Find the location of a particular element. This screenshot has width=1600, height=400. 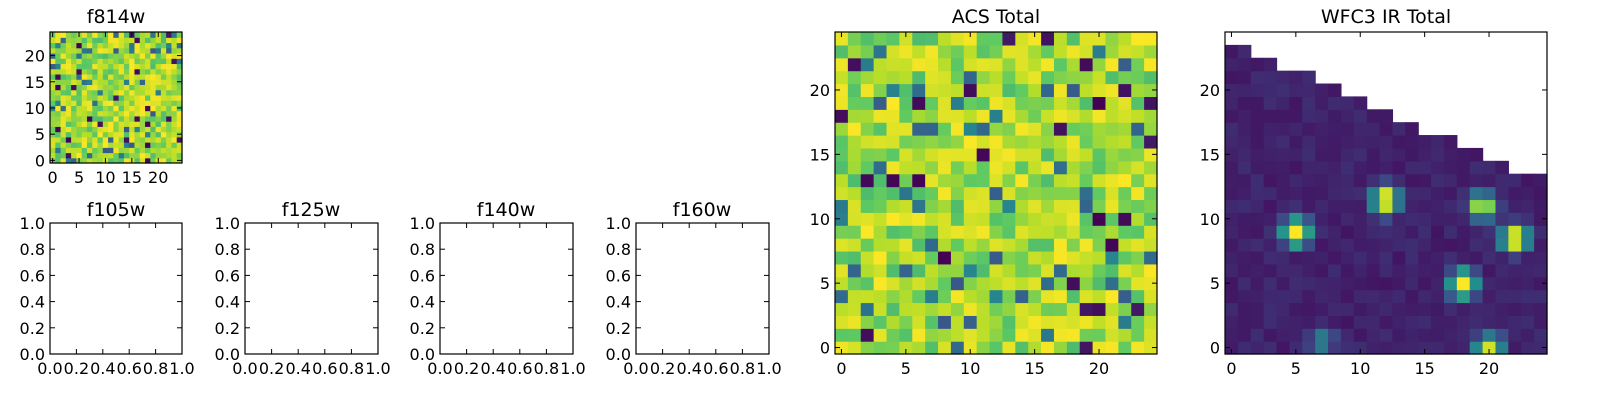

x-tick-label: 0.0 is located at coordinates (49, 368).